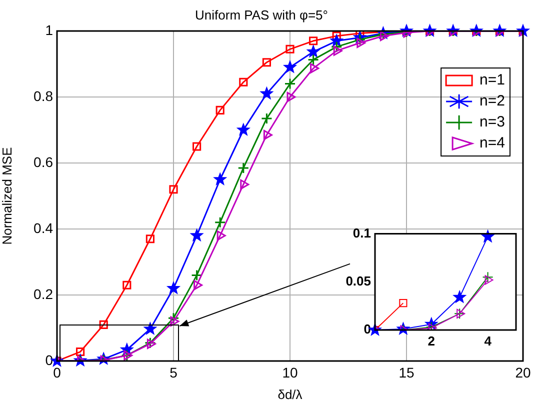  What do you see at coordinates (493, 80) in the screenshot?
I see `legend-label: n=1` at bounding box center [493, 80].